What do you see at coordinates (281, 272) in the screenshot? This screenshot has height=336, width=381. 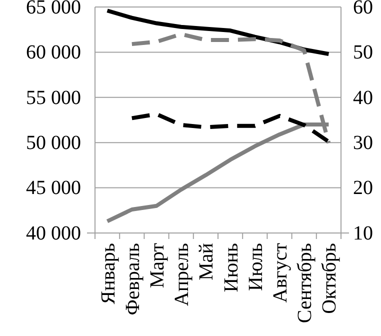 I see `x-tick-label: Август` at bounding box center [281, 272].